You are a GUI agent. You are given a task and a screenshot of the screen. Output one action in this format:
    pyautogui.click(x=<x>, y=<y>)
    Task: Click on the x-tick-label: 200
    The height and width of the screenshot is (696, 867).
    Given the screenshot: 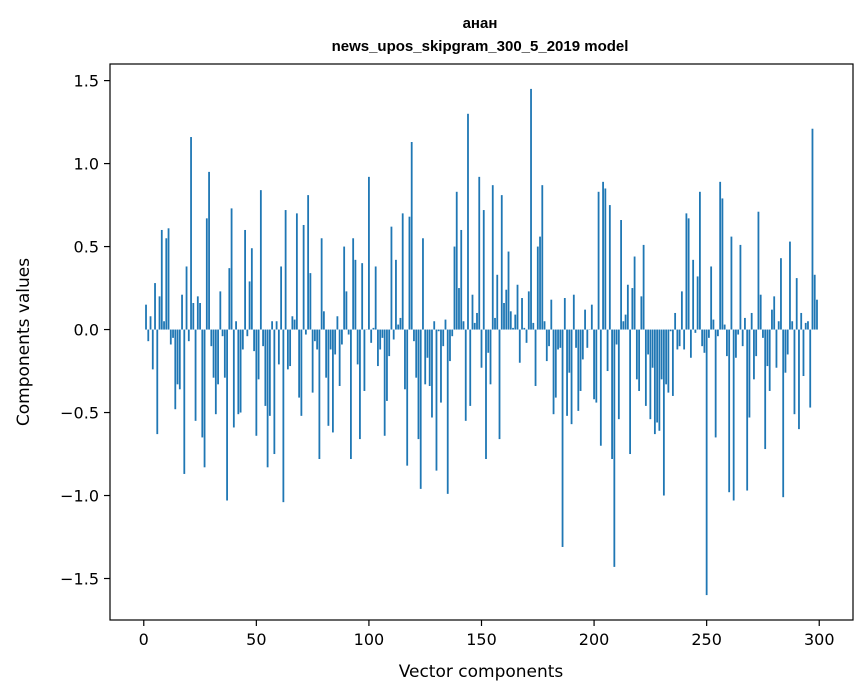 What is the action you would take?
    pyautogui.click(x=594, y=639)
    